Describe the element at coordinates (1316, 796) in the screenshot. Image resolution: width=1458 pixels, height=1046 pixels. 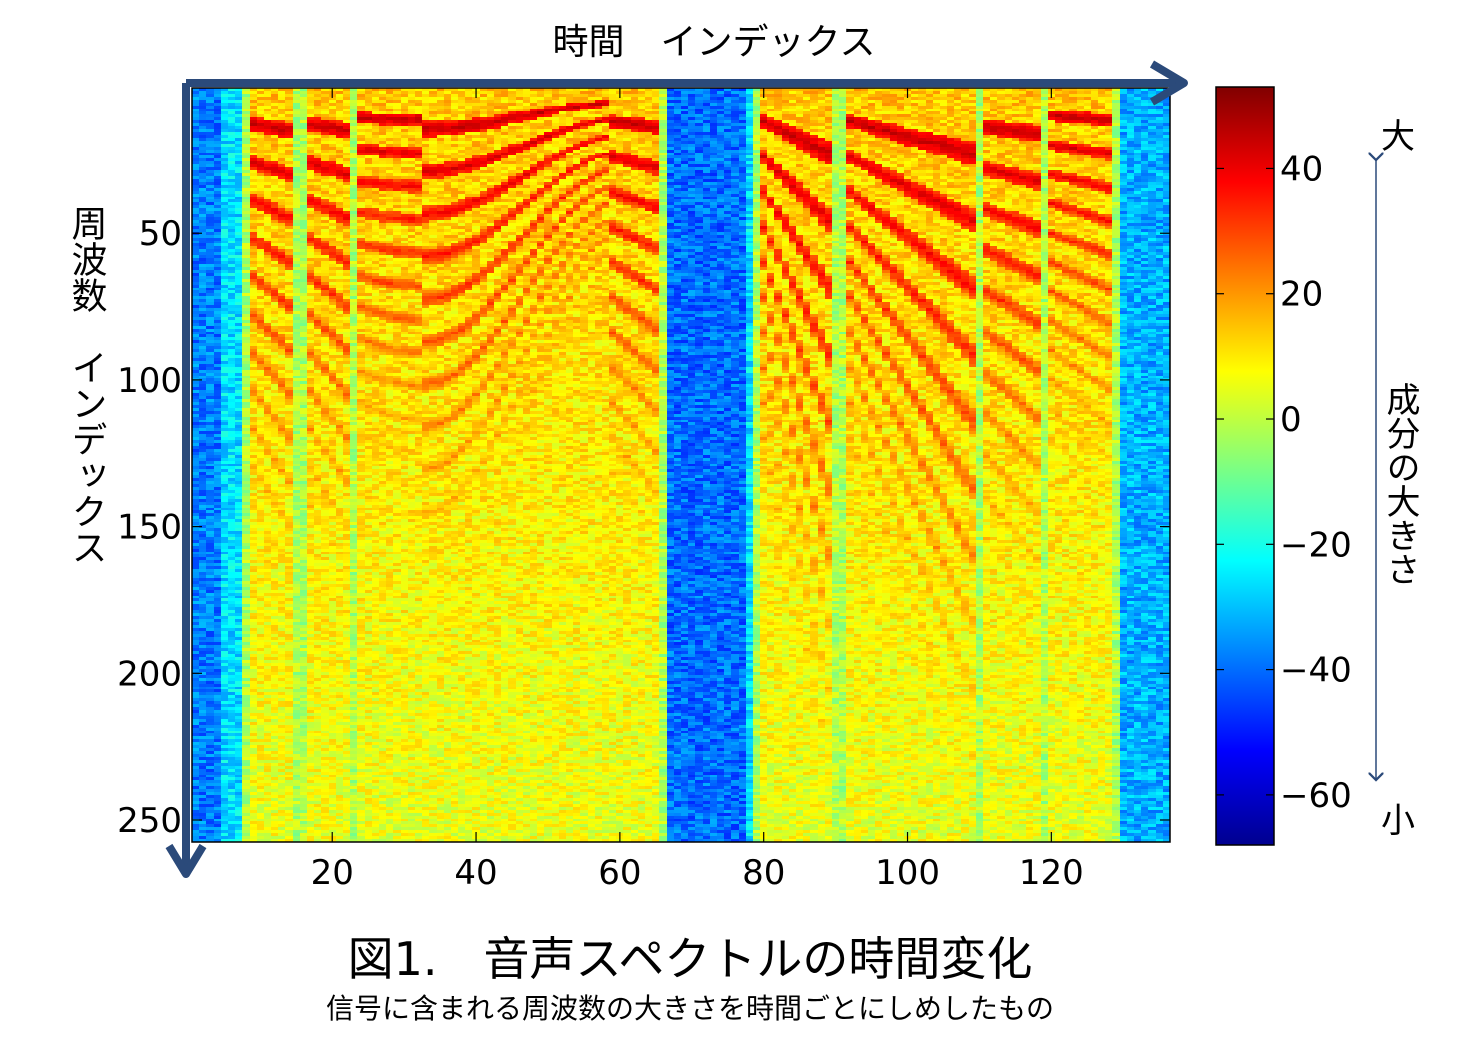
I see `colorbar-tick-label: −60` at that location.